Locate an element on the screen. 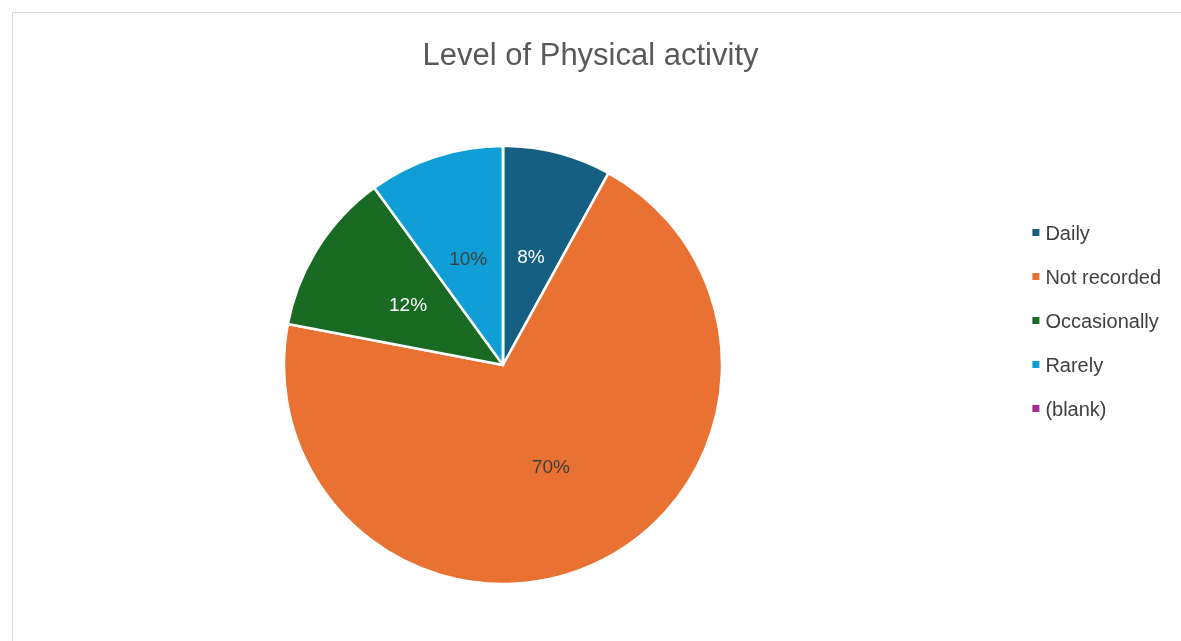  data-label: 10% is located at coordinates (468, 258).